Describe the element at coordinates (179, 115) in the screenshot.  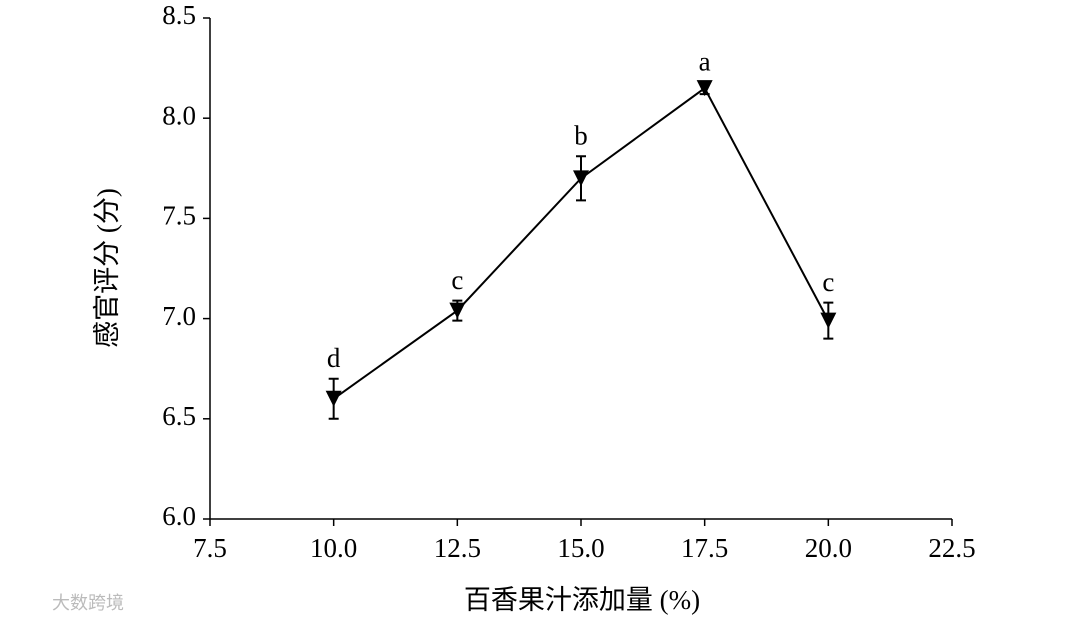
I see `y-tick-label: 8.0` at that location.